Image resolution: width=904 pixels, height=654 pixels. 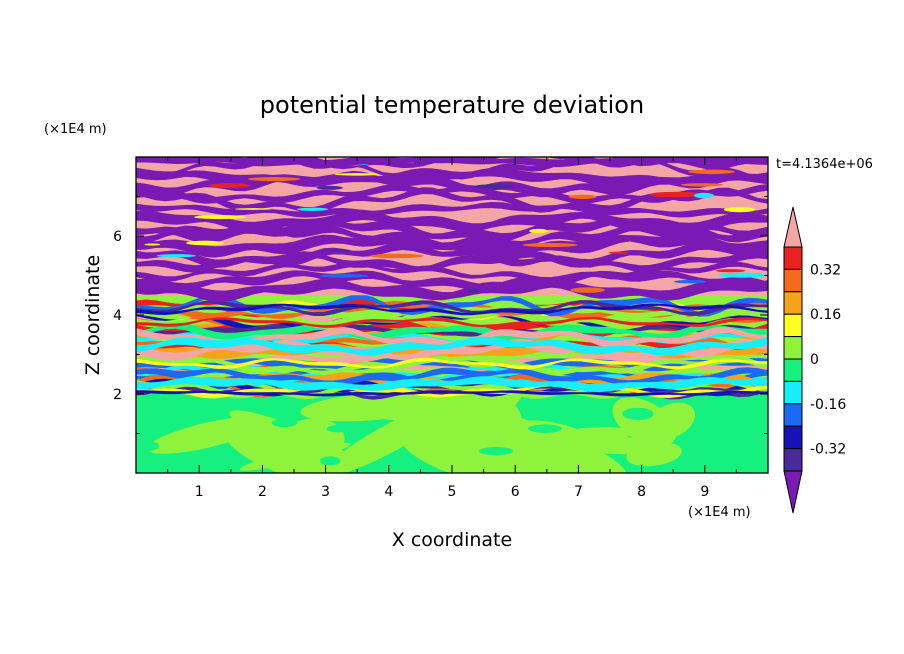 I want to click on x-tick-label: 2, so click(x=262, y=492).